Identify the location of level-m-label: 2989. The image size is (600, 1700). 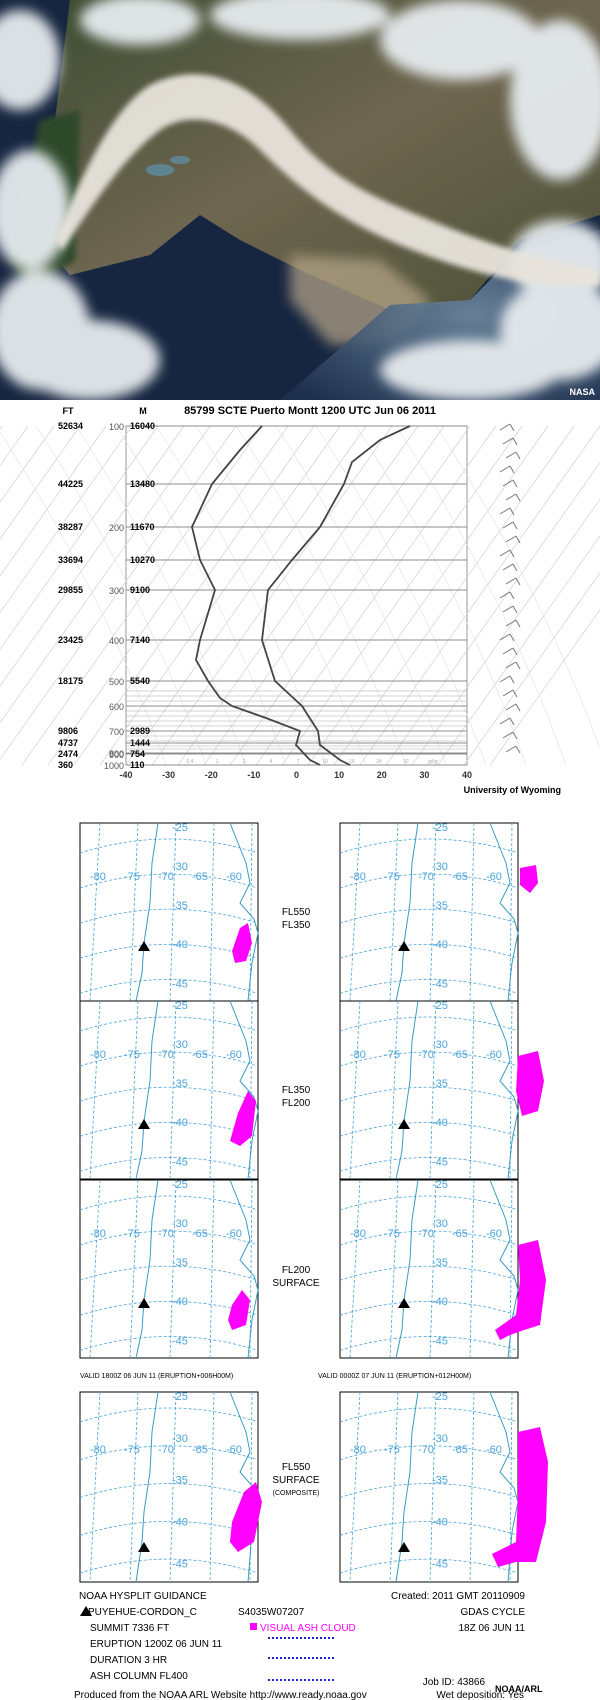
(140, 731).